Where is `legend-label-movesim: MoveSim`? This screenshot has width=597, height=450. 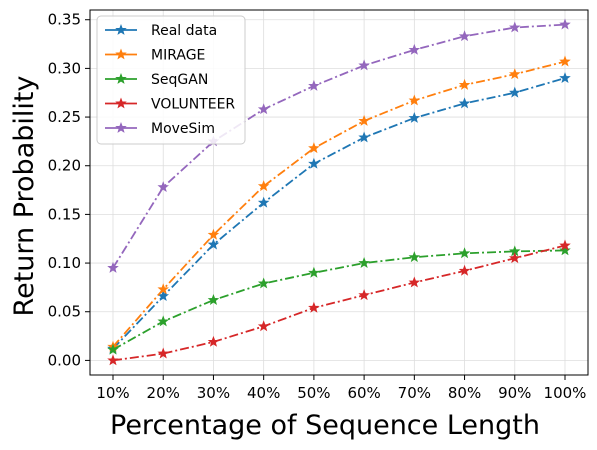
legend-label-movesim: MoveSim is located at coordinates (183, 129).